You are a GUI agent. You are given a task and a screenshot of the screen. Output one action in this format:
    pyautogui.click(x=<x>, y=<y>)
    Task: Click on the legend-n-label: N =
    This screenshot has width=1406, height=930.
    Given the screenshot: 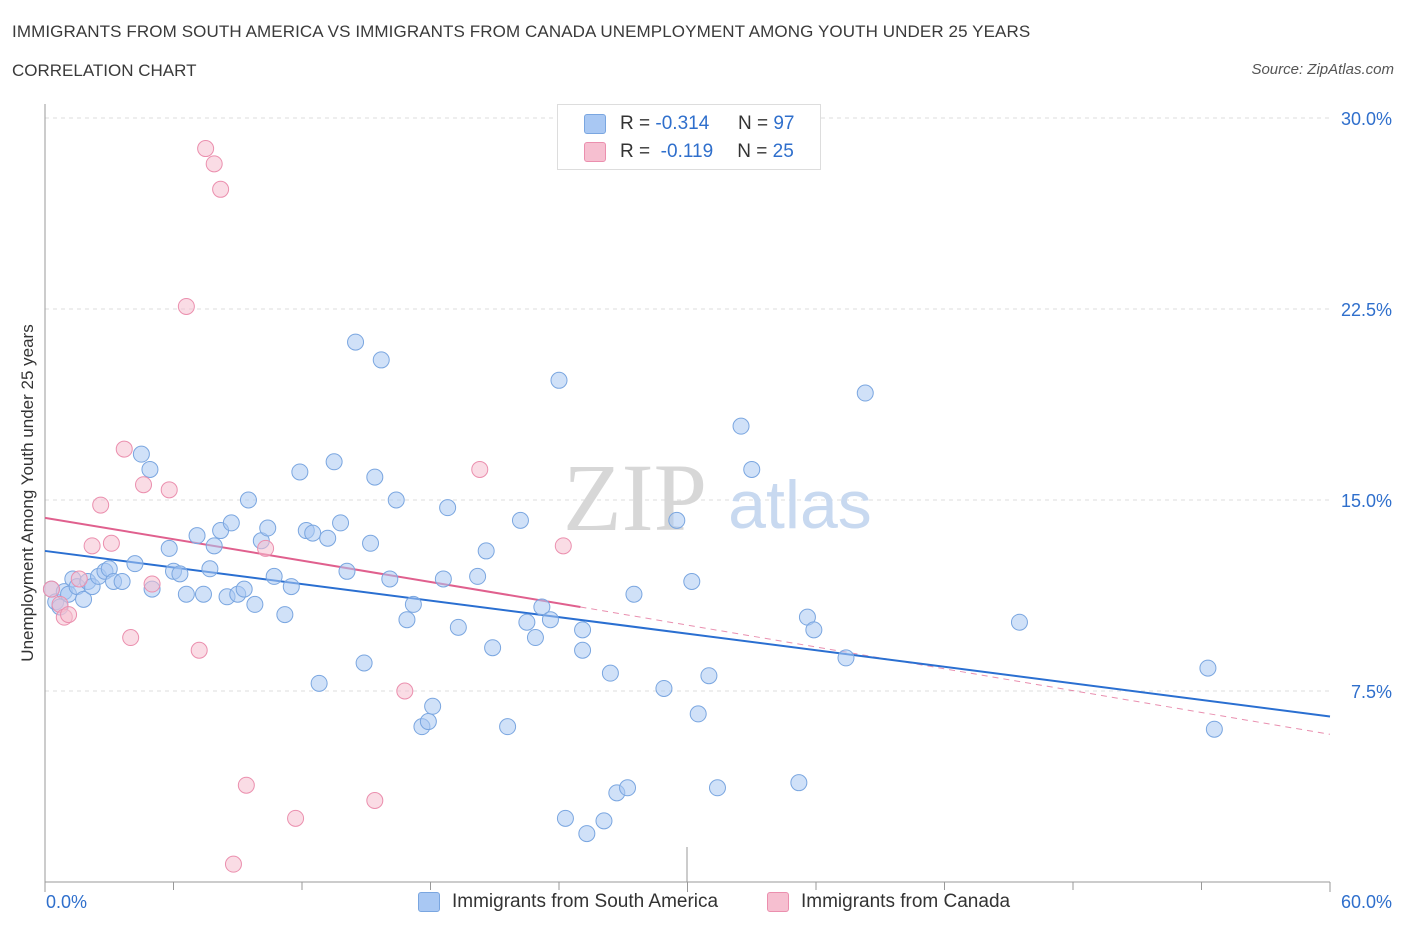 What is the action you would take?
    pyautogui.click(x=752, y=151)
    